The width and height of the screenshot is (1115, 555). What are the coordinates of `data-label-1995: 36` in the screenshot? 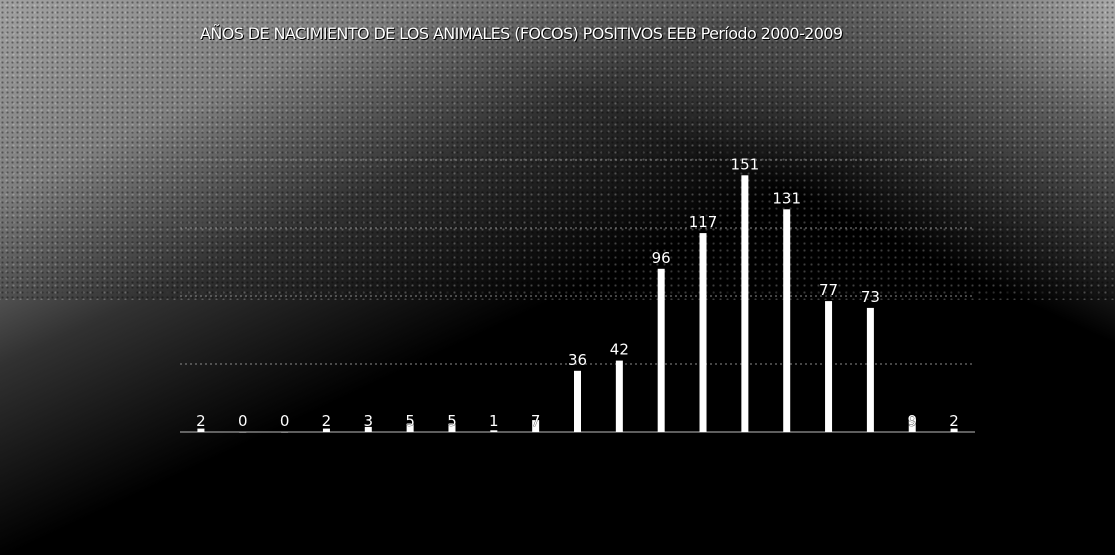 It's located at (577, 360).